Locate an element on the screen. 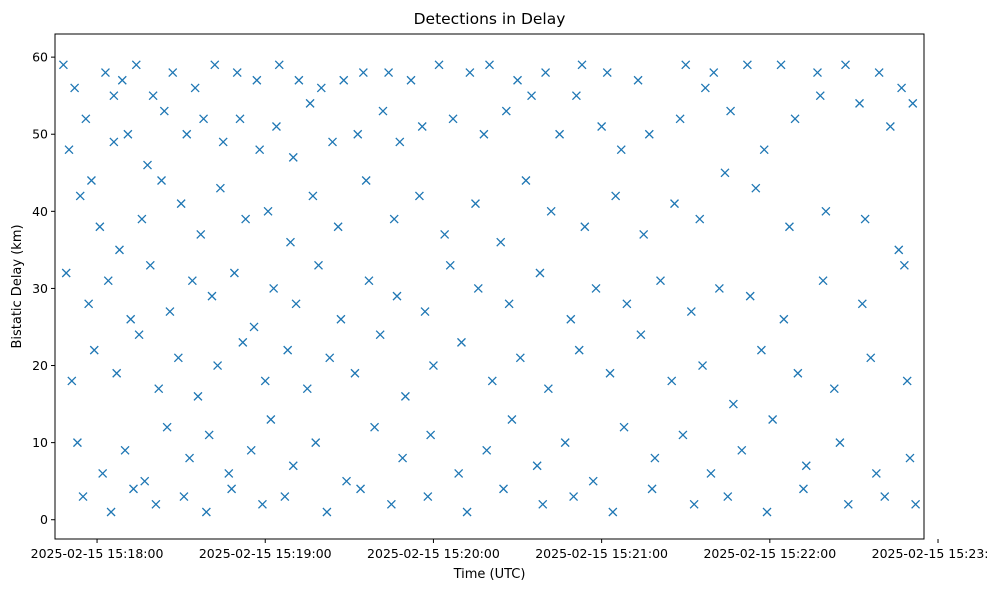 Image resolution: width=987 pixels, height=590 pixels. y-tick-label: 0 is located at coordinates (44, 519).